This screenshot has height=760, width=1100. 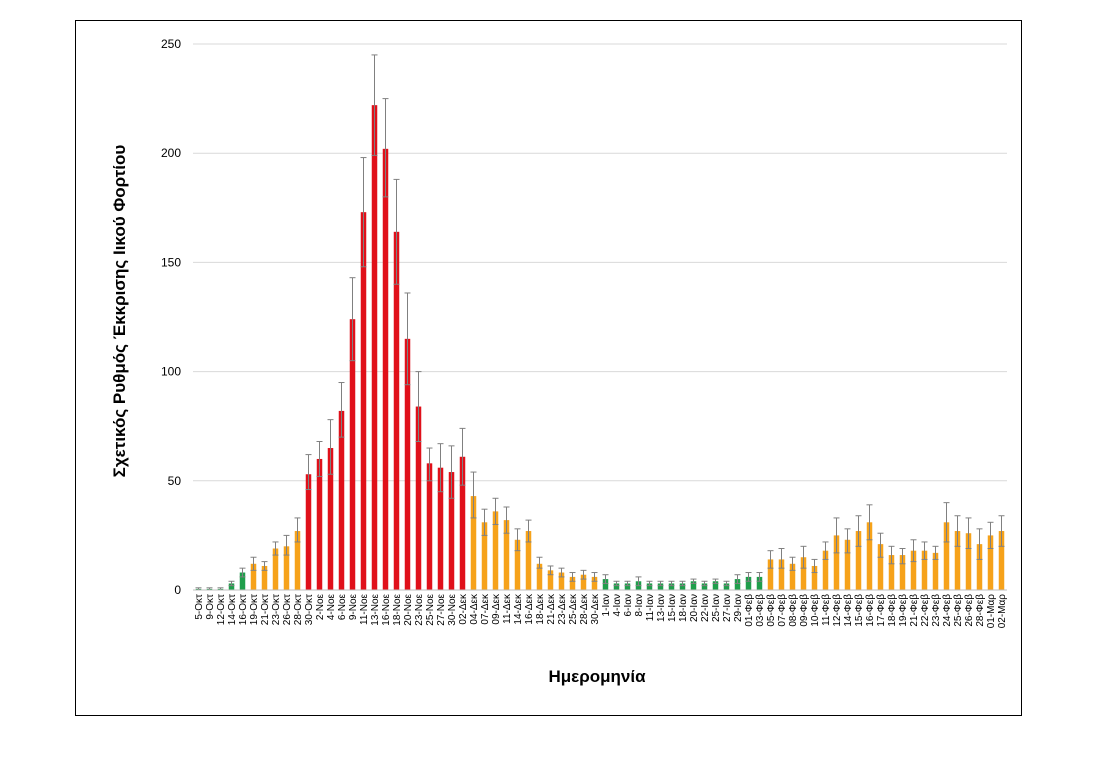 I want to click on bar-27-Ιαν, so click(x=726, y=586).